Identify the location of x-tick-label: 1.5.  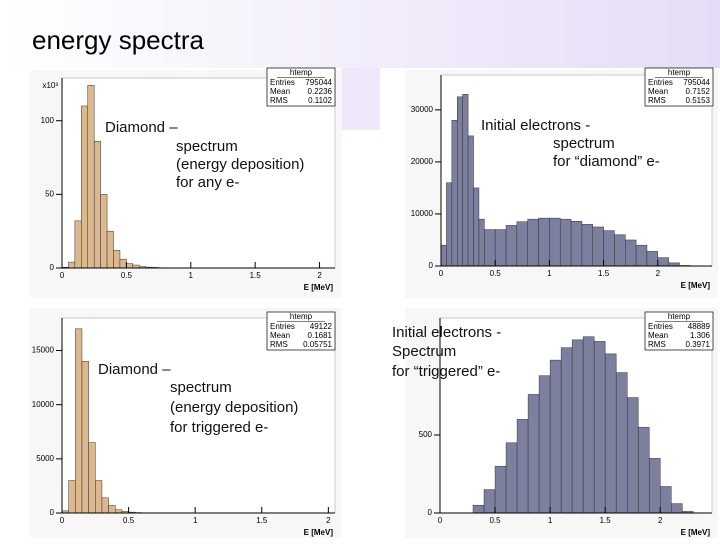
(262, 520).